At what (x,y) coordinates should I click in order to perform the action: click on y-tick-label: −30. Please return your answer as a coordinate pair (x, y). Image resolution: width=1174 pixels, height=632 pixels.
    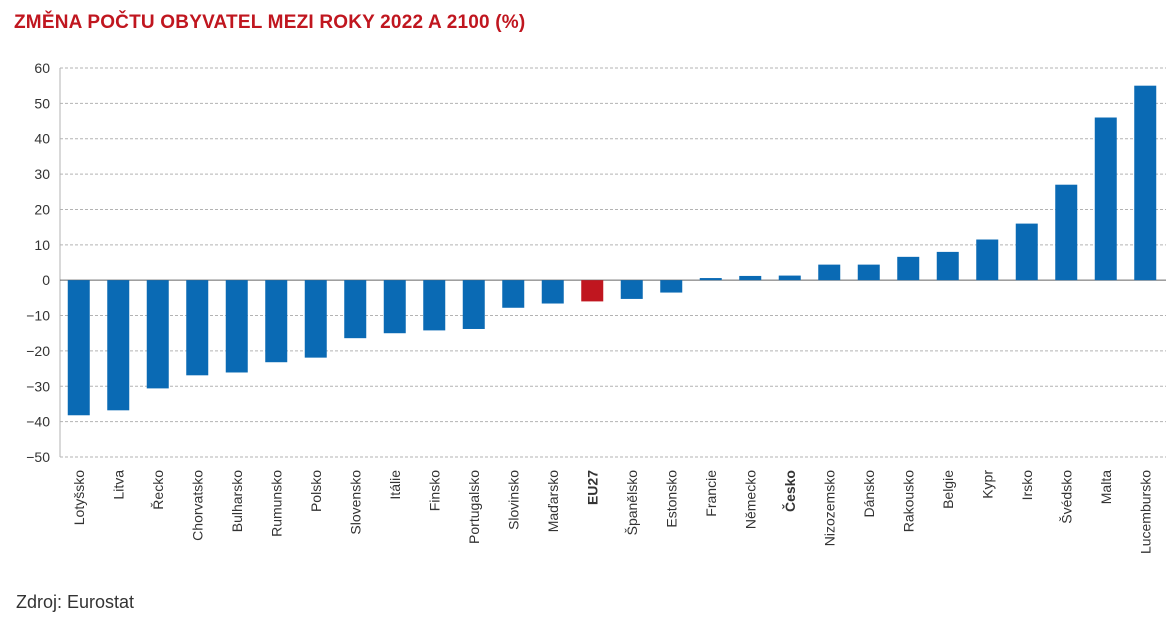
    Looking at the image, I should click on (38, 386).